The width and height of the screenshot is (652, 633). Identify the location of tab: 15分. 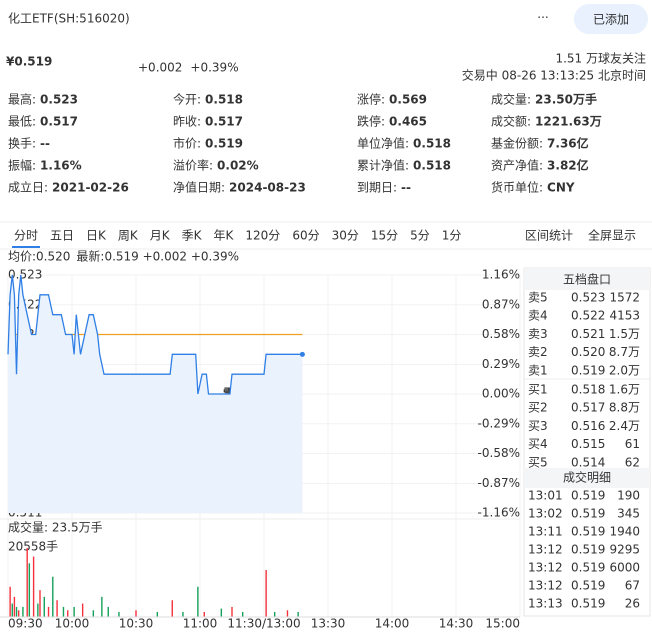
(384, 236).